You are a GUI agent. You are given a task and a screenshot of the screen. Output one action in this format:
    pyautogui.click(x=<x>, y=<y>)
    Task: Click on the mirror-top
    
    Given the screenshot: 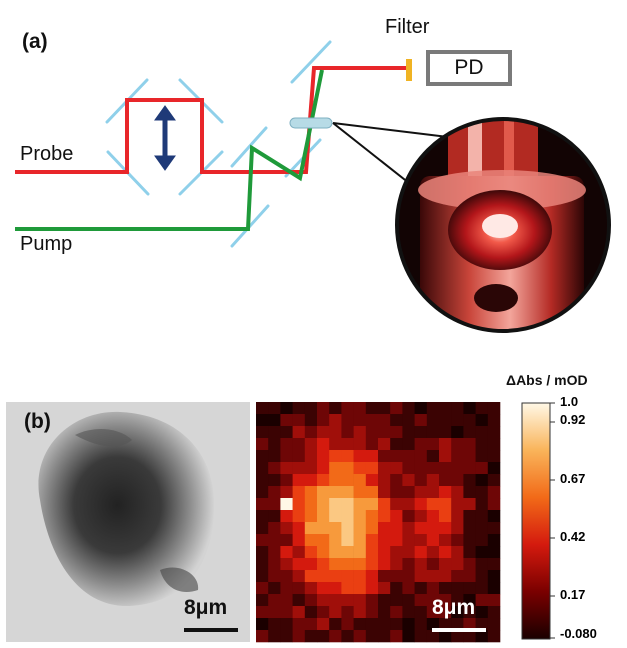 What is the action you would take?
    pyautogui.click(x=311, y=62)
    